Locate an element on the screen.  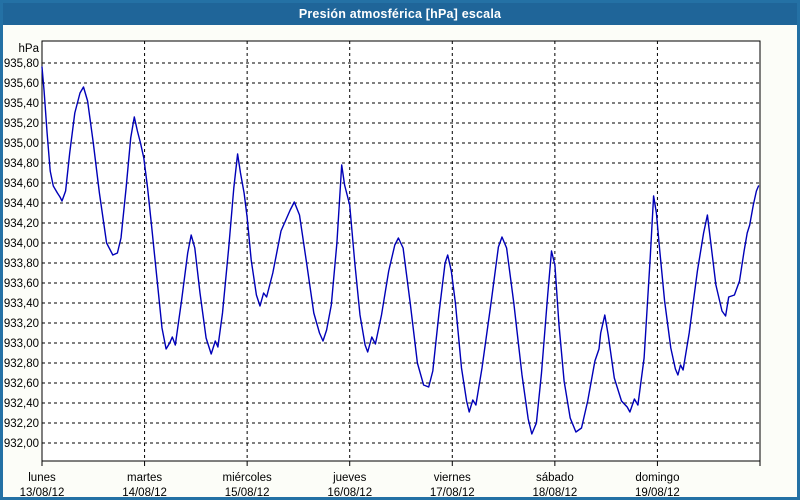
x-day-date: 16/08/12 is located at coordinates (349, 492).